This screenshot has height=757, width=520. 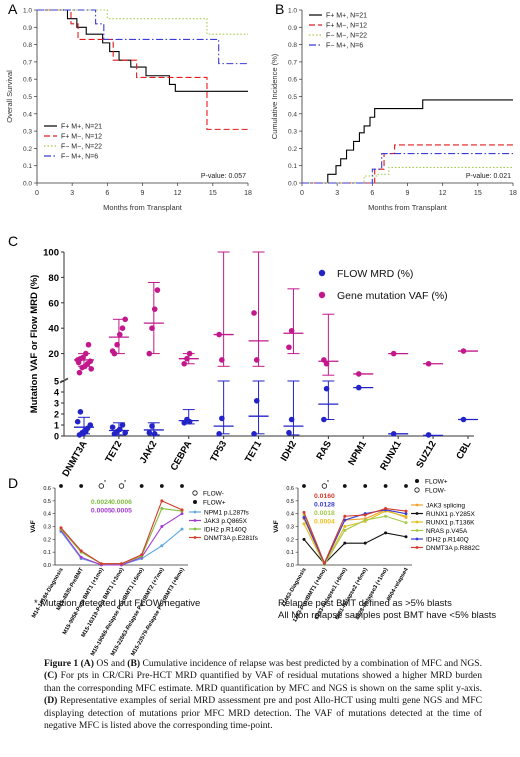 I want to click on y-tick-label: 0.6, so click(x=47, y=489).